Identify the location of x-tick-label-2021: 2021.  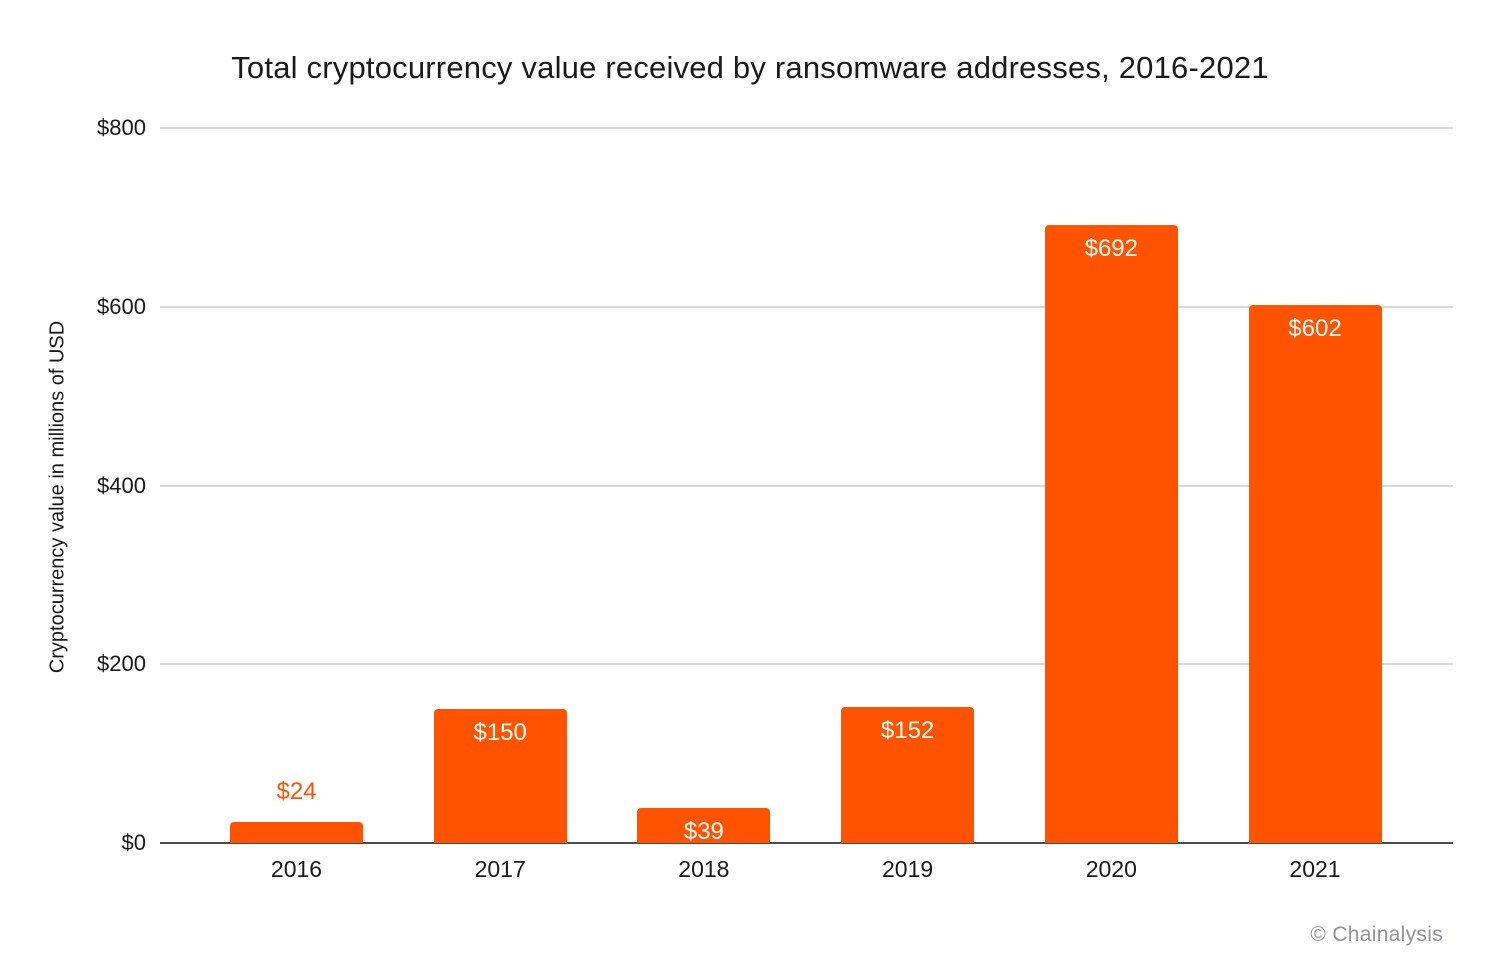
(1315, 869).